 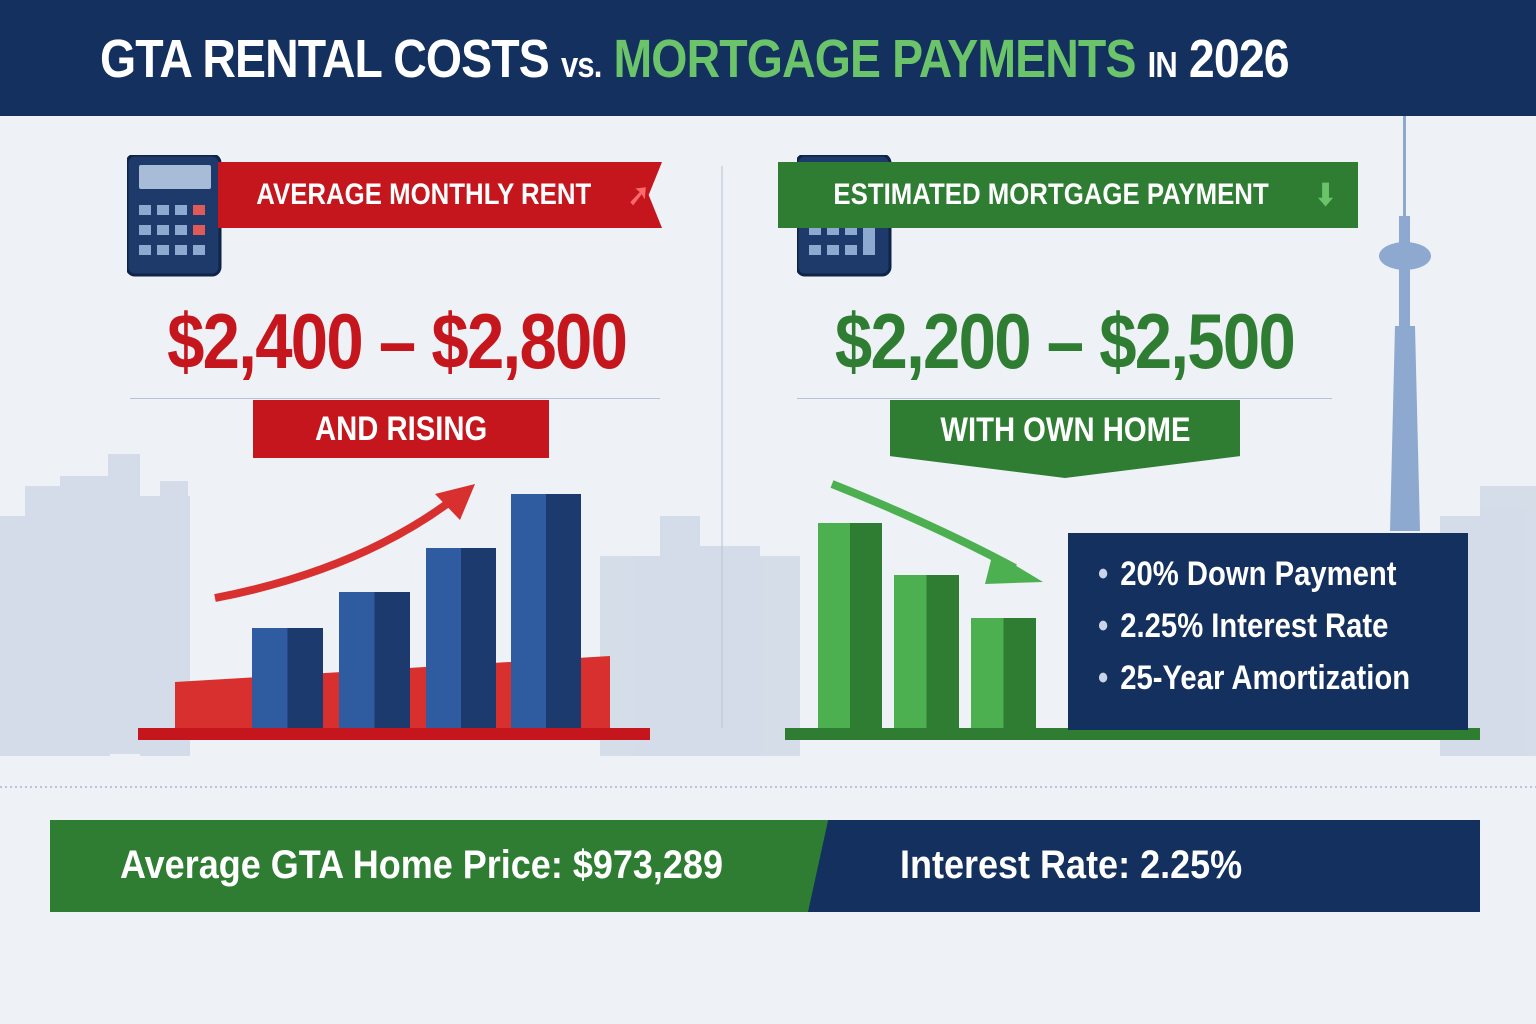 What do you see at coordinates (638, 195) in the screenshot?
I see `trend-up-arrow-icon: ➚` at bounding box center [638, 195].